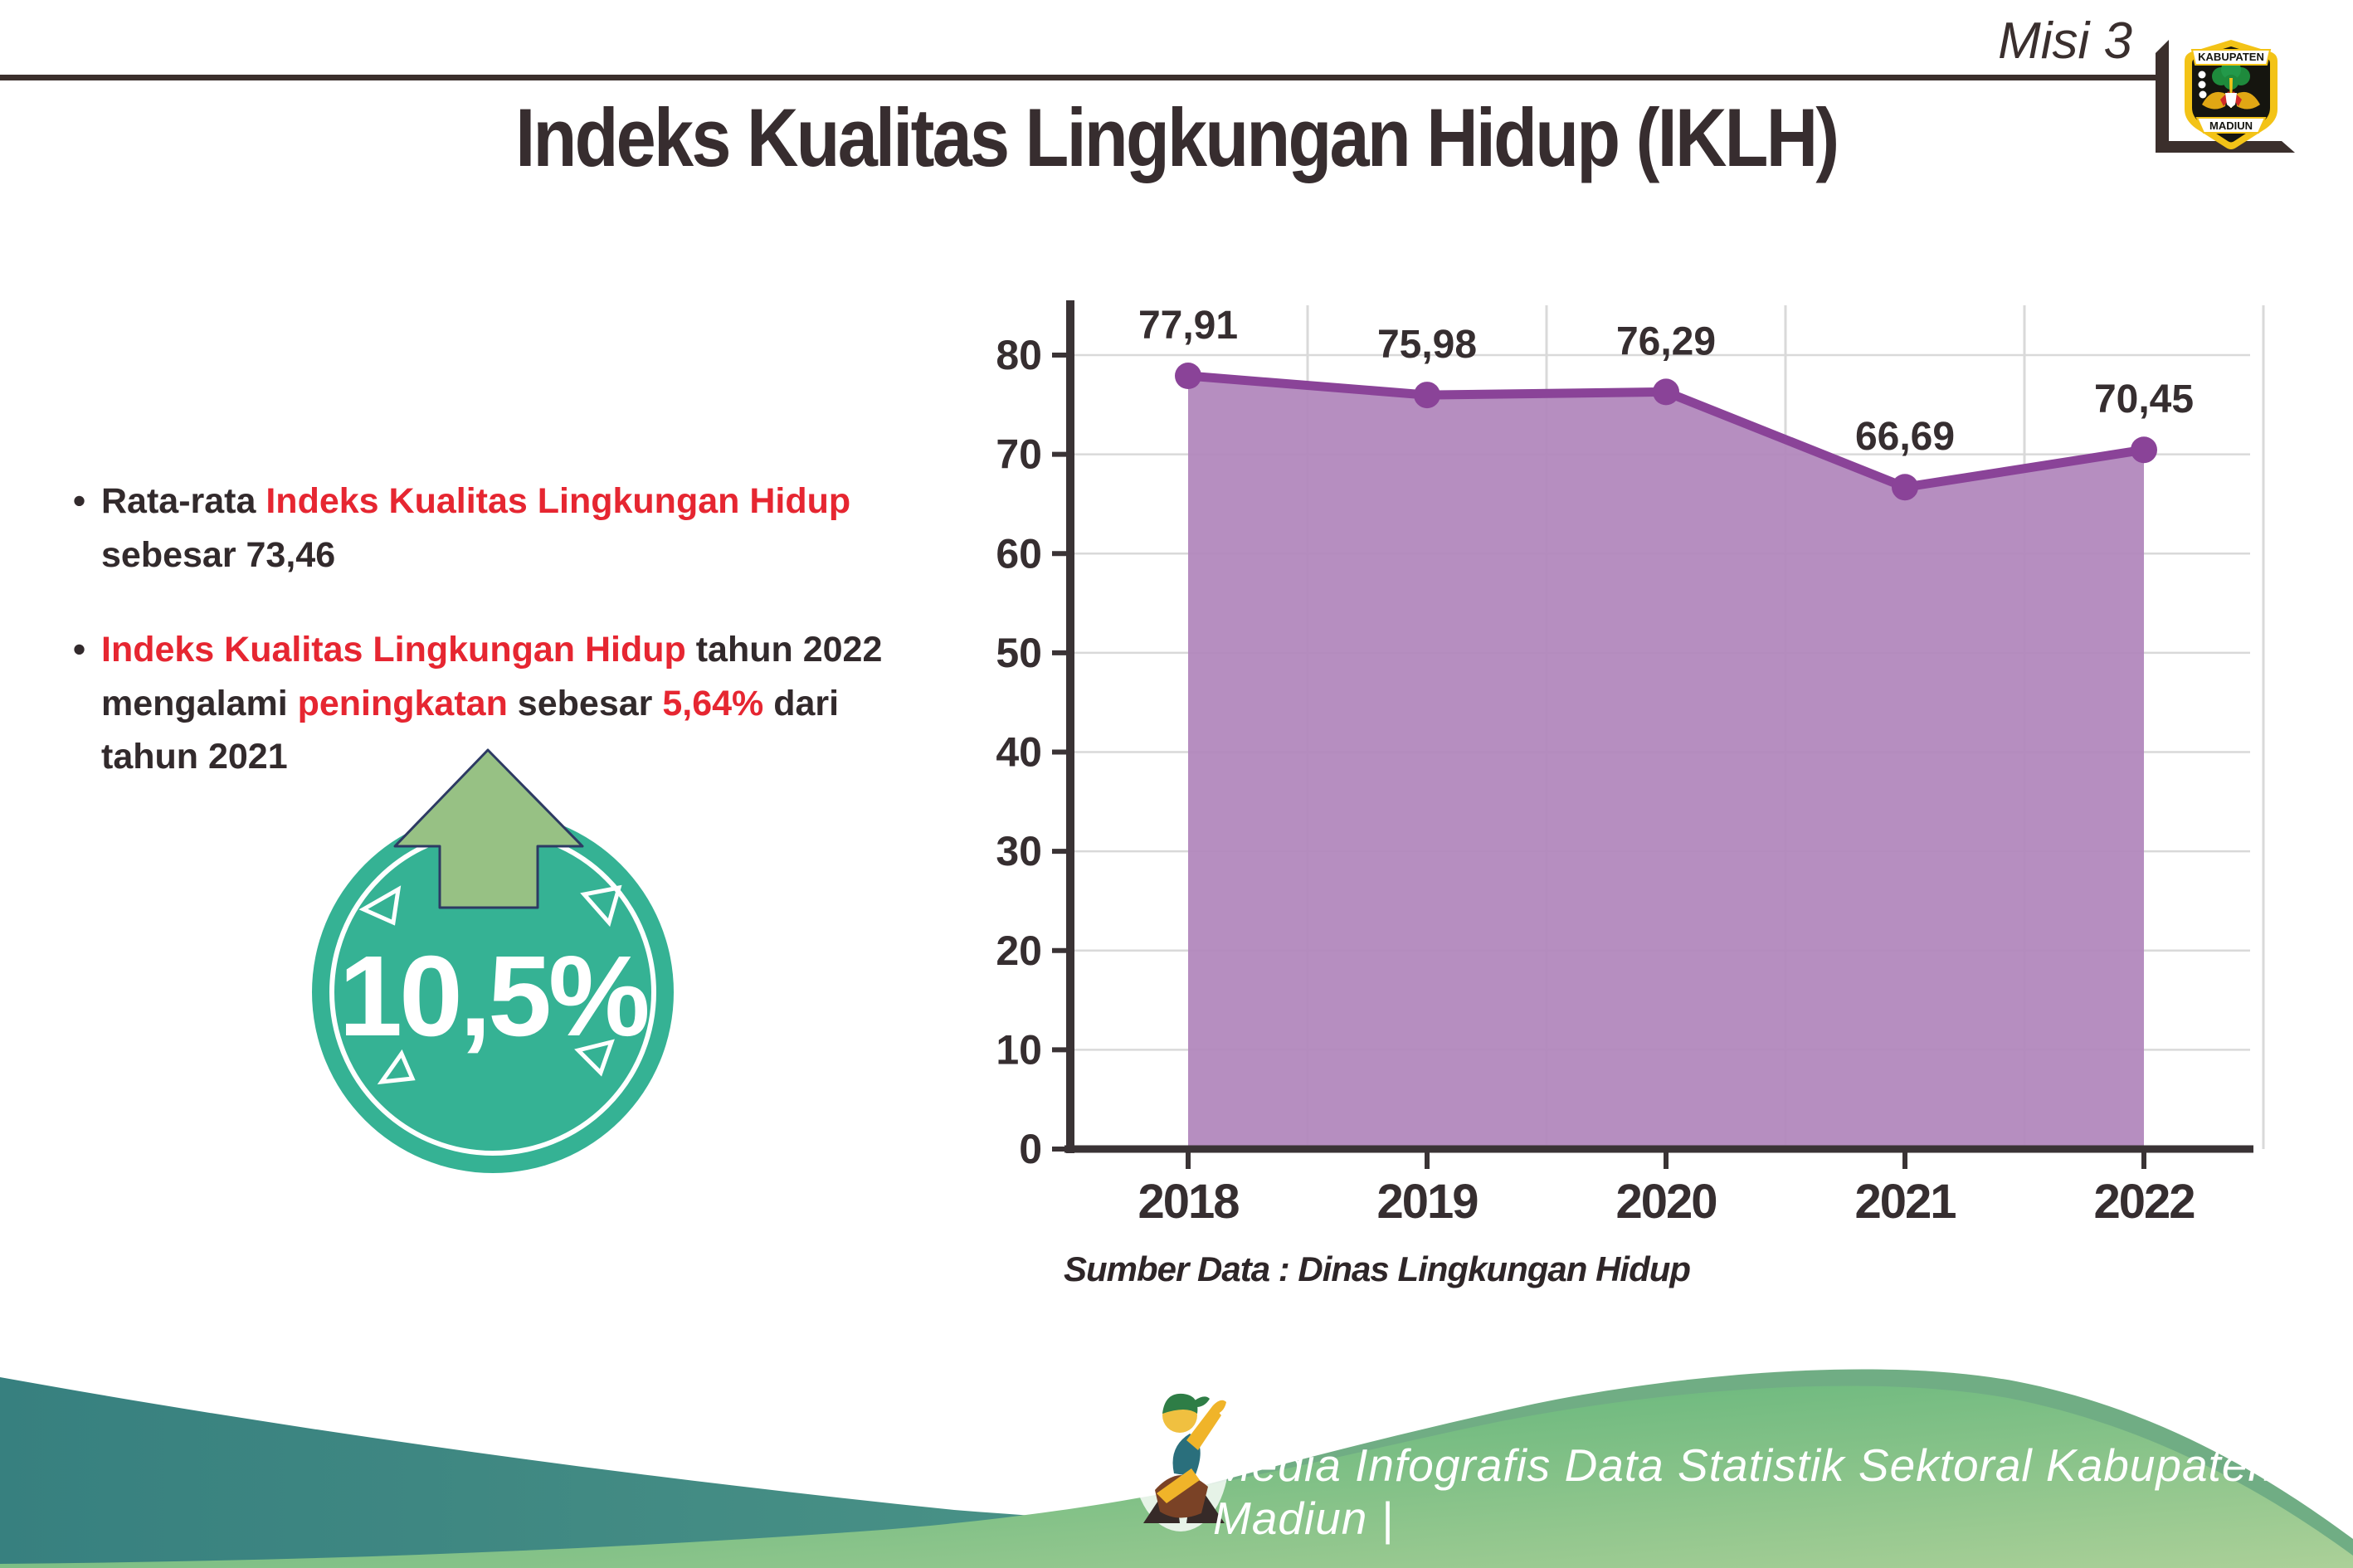 This screenshot has height=1568, width=2353. I want to click on svg-text: 2018, so click(1188, 1202).